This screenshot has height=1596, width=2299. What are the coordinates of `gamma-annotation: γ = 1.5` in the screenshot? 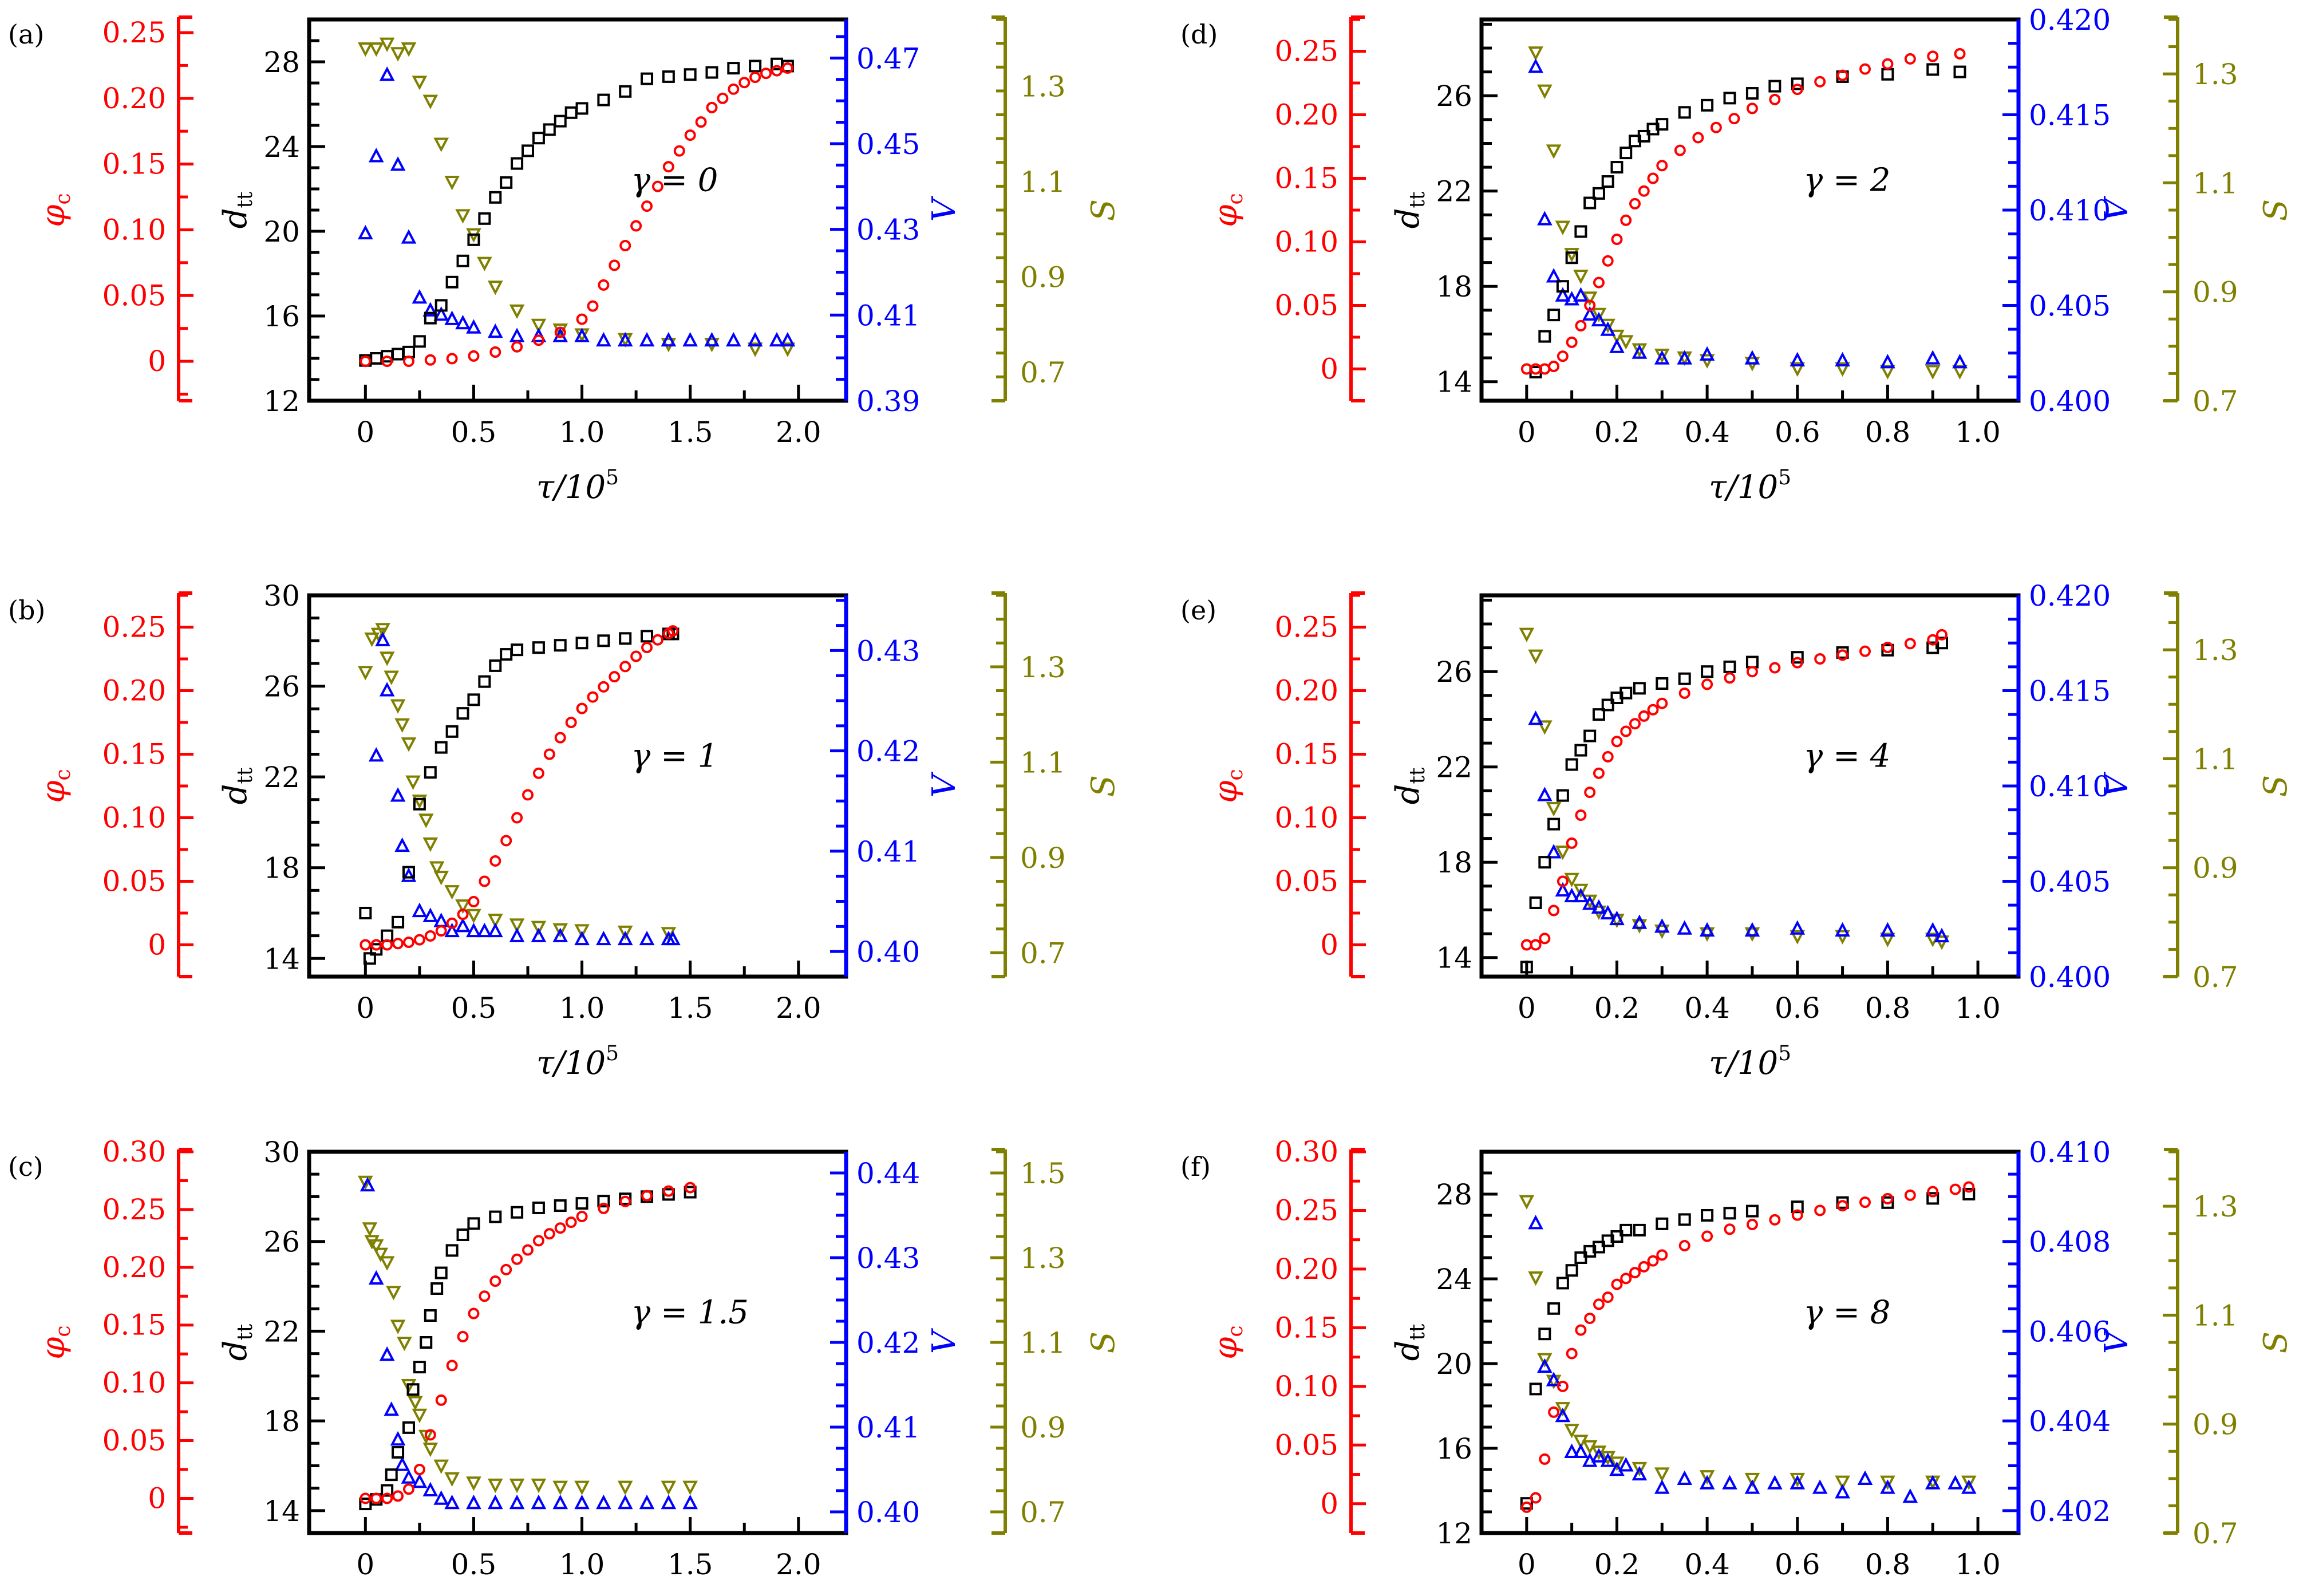 It's located at (690, 1313).